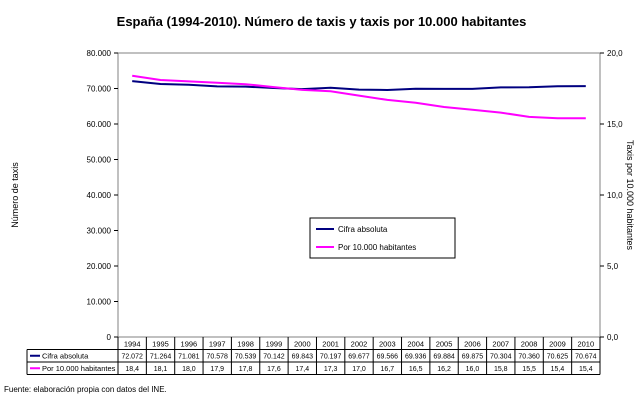 This screenshot has width=643, height=406. What do you see at coordinates (359, 369) in the screenshot?
I see `data-label: 17,0` at bounding box center [359, 369].